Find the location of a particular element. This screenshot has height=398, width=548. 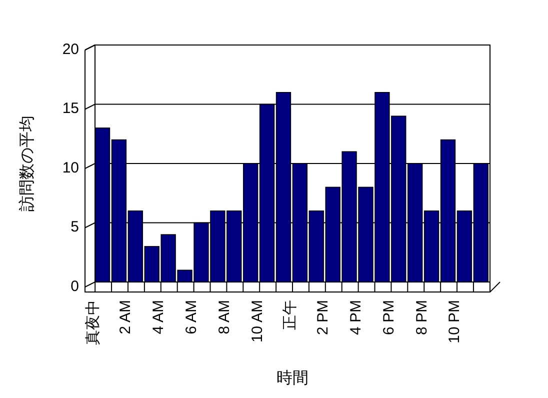

x-tick-label: 8 AM is located at coordinates (224, 317).